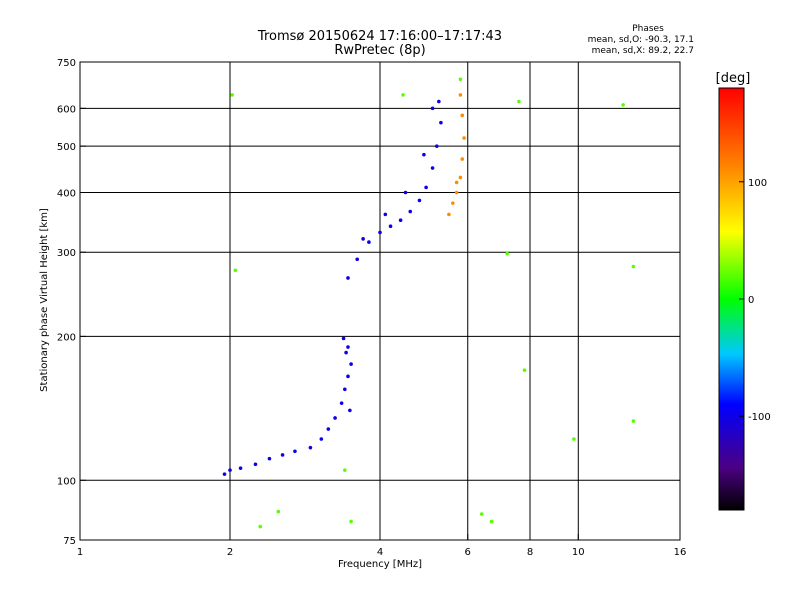  What do you see at coordinates (66, 253) in the screenshot?
I see `y-tick-label: 300` at bounding box center [66, 253].